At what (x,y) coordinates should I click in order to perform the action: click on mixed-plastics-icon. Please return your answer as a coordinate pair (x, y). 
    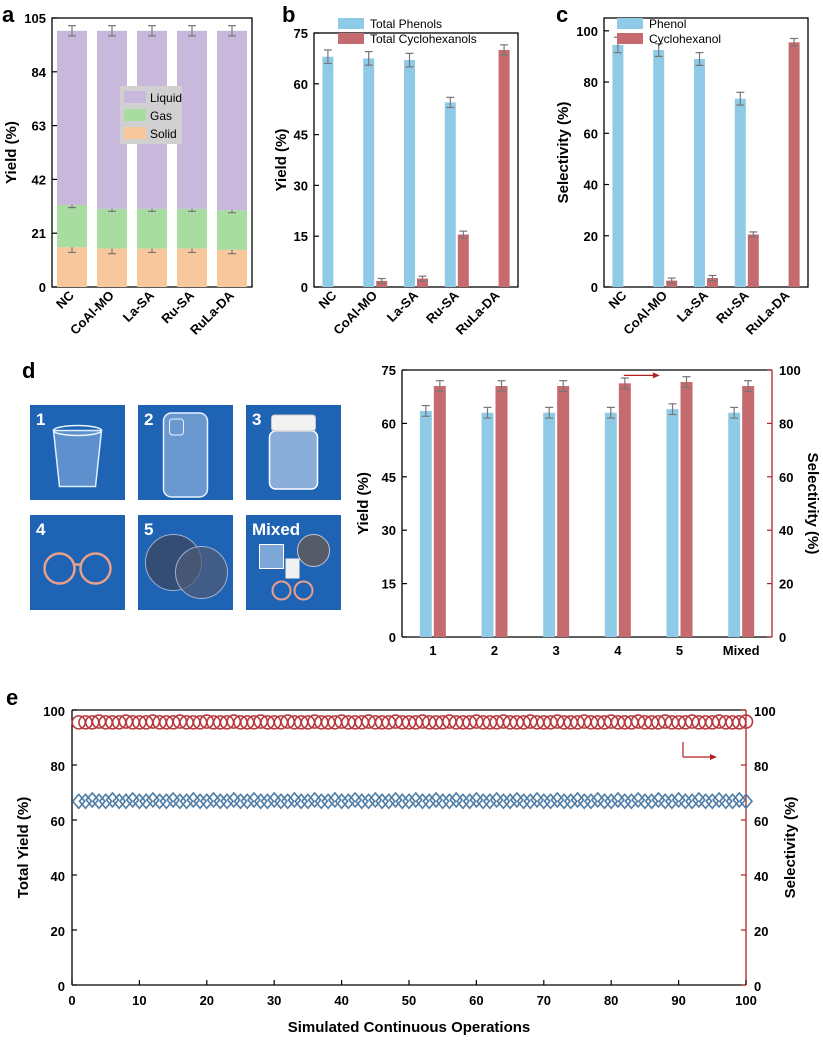
    Looking at the image, I should click on (294, 567).